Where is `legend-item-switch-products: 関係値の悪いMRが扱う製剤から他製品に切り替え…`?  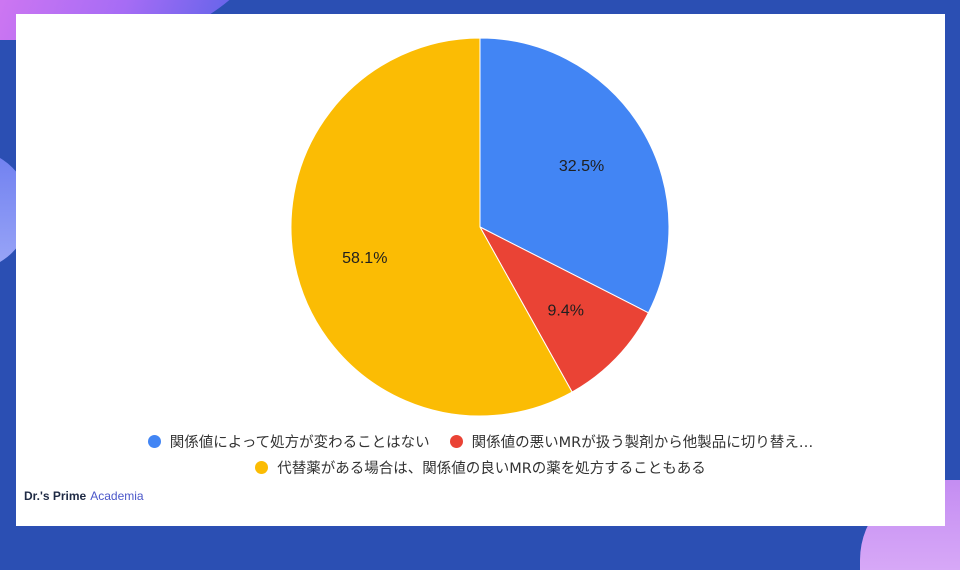
legend-item-switch-products: 関係値の悪いMRが扱う製剤から他製品に切り替え… is located at coordinates (631, 441).